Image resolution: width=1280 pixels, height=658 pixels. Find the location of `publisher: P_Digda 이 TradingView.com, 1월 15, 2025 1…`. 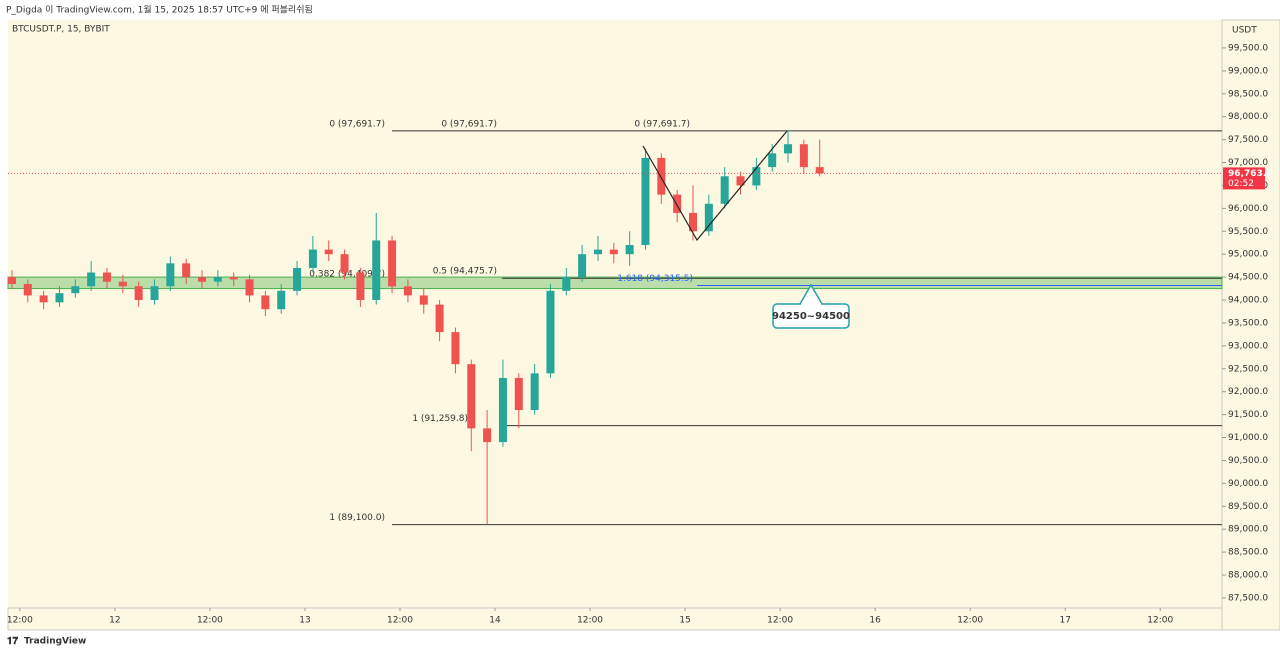

publisher: P_Digda 이 TradingView.com, 1월 15, 2025 1… is located at coordinates (159, 10).